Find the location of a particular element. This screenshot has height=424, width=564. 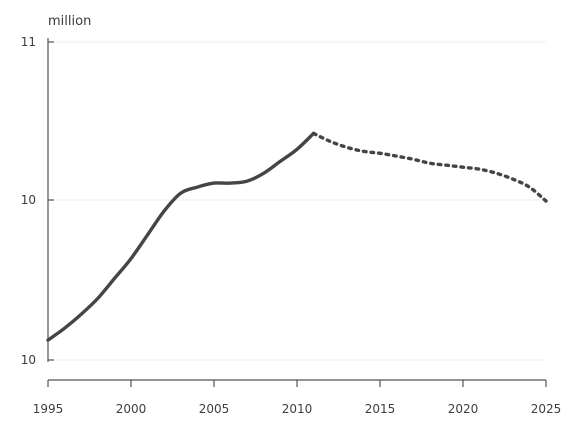

x-tick-layer: 1995 2000 2005 2010 2015 2020 2025 is located at coordinates (297, 398).